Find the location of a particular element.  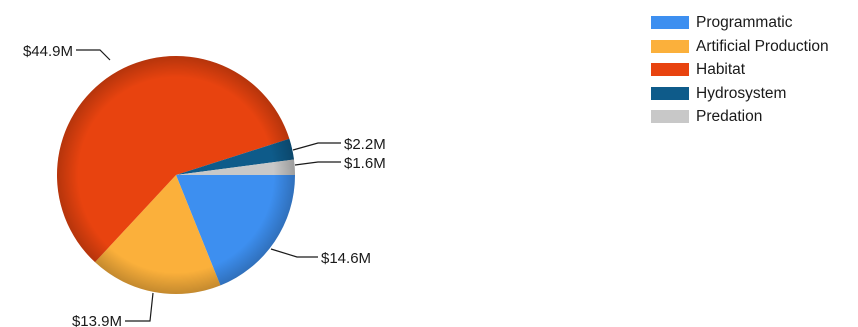

legend-label: Programmatic is located at coordinates (744, 22).